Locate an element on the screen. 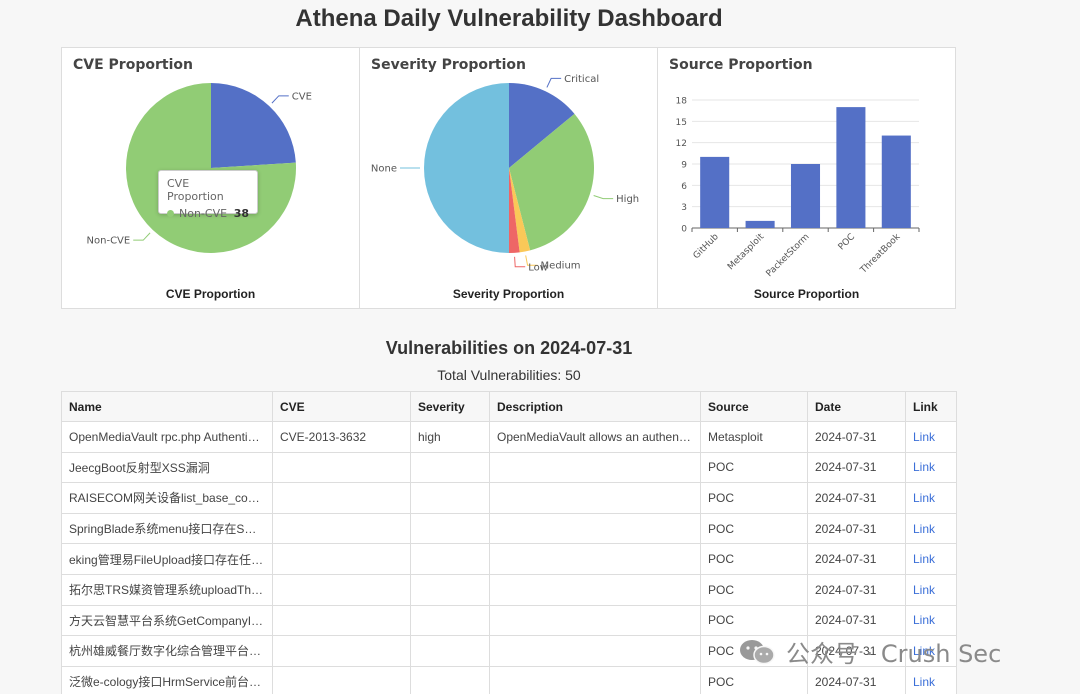 The width and height of the screenshot is (1080, 694). y-tick-label: 0 is located at coordinates (684, 230).